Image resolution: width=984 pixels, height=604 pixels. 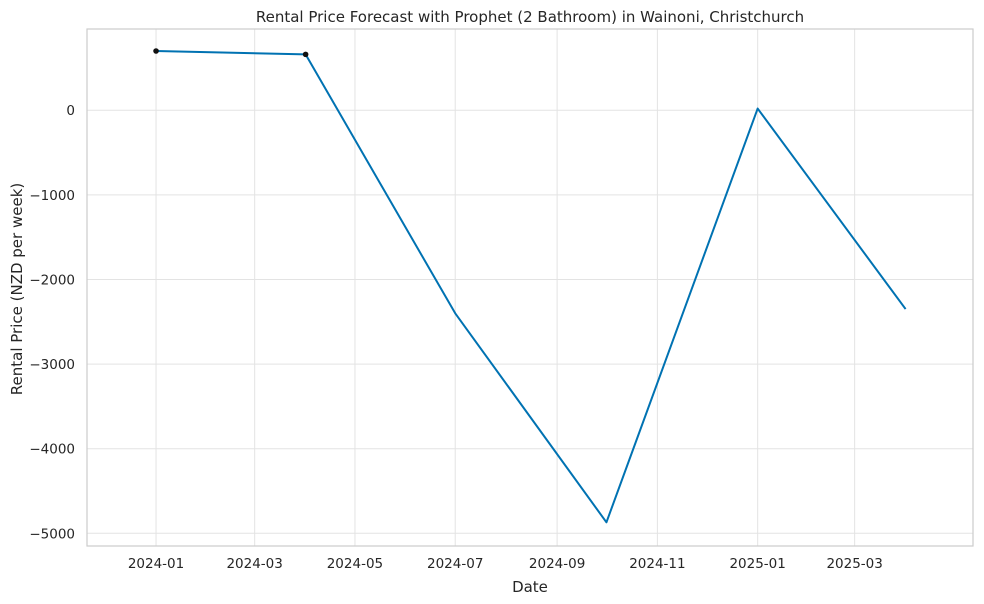 I want to click on x-tick-label: 2024-09, so click(x=557, y=564).